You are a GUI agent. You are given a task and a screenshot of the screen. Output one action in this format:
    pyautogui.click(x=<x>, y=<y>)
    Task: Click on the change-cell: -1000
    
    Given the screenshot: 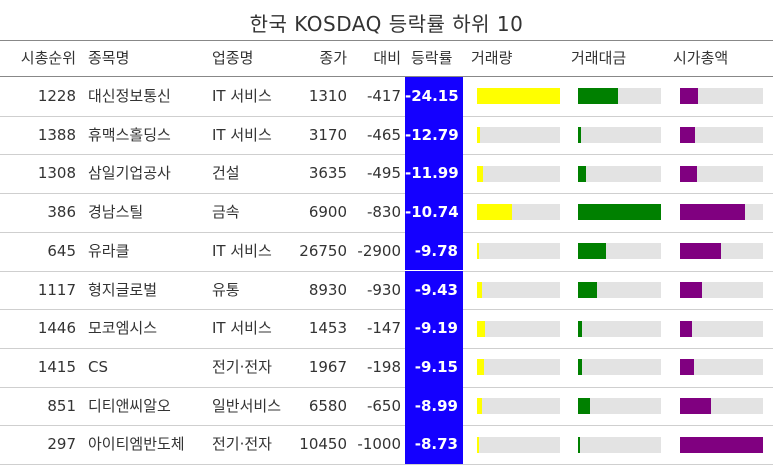 What is the action you would take?
    pyautogui.click(x=379, y=444)
    